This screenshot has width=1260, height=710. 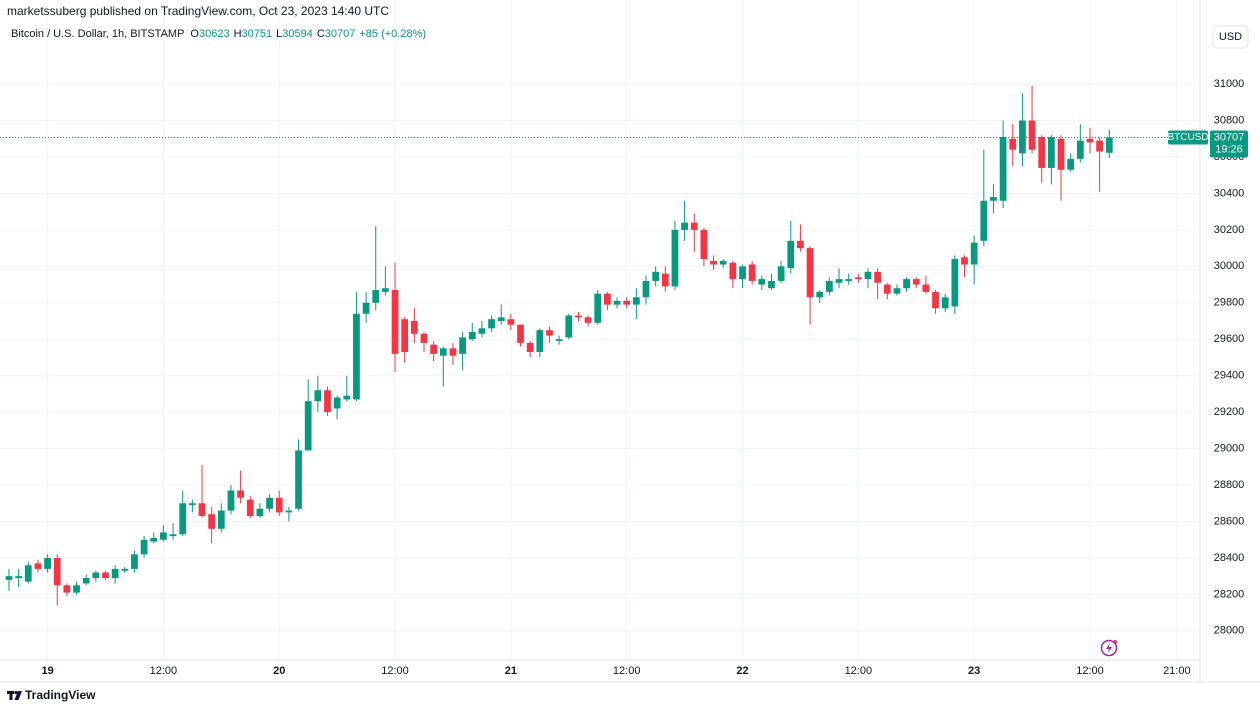 What do you see at coordinates (279, 34) in the screenshot?
I see `legend-l-label: L` at bounding box center [279, 34].